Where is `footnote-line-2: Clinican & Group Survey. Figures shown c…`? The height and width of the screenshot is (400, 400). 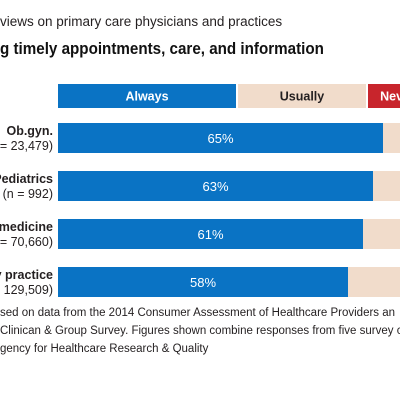 footnote-line-2: Clinican & Group Survey. Figures shown c… is located at coordinates (200, 331).